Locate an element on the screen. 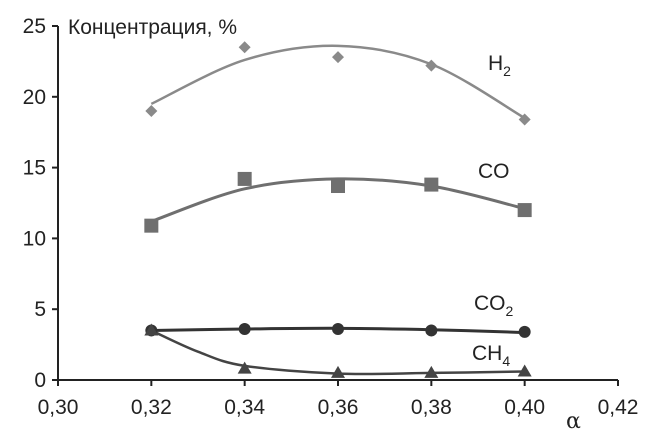  x-axis-title: α is located at coordinates (573, 419).